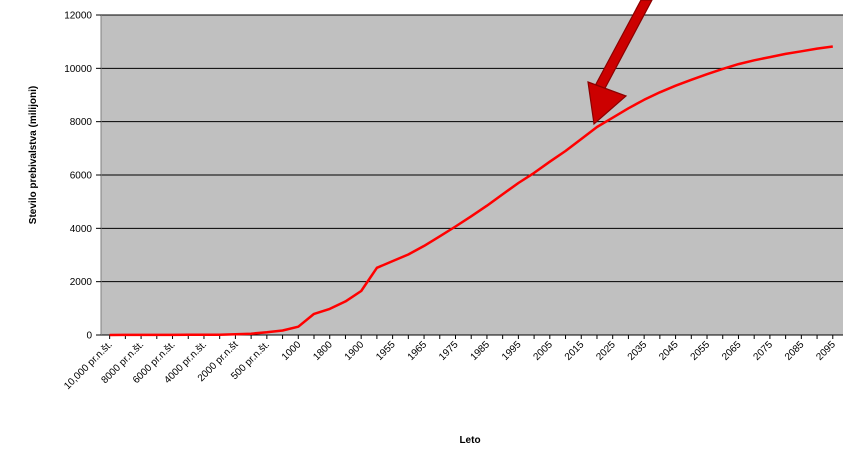 The height and width of the screenshot is (472, 843). I want to click on arrow-head, so click(607, 103).